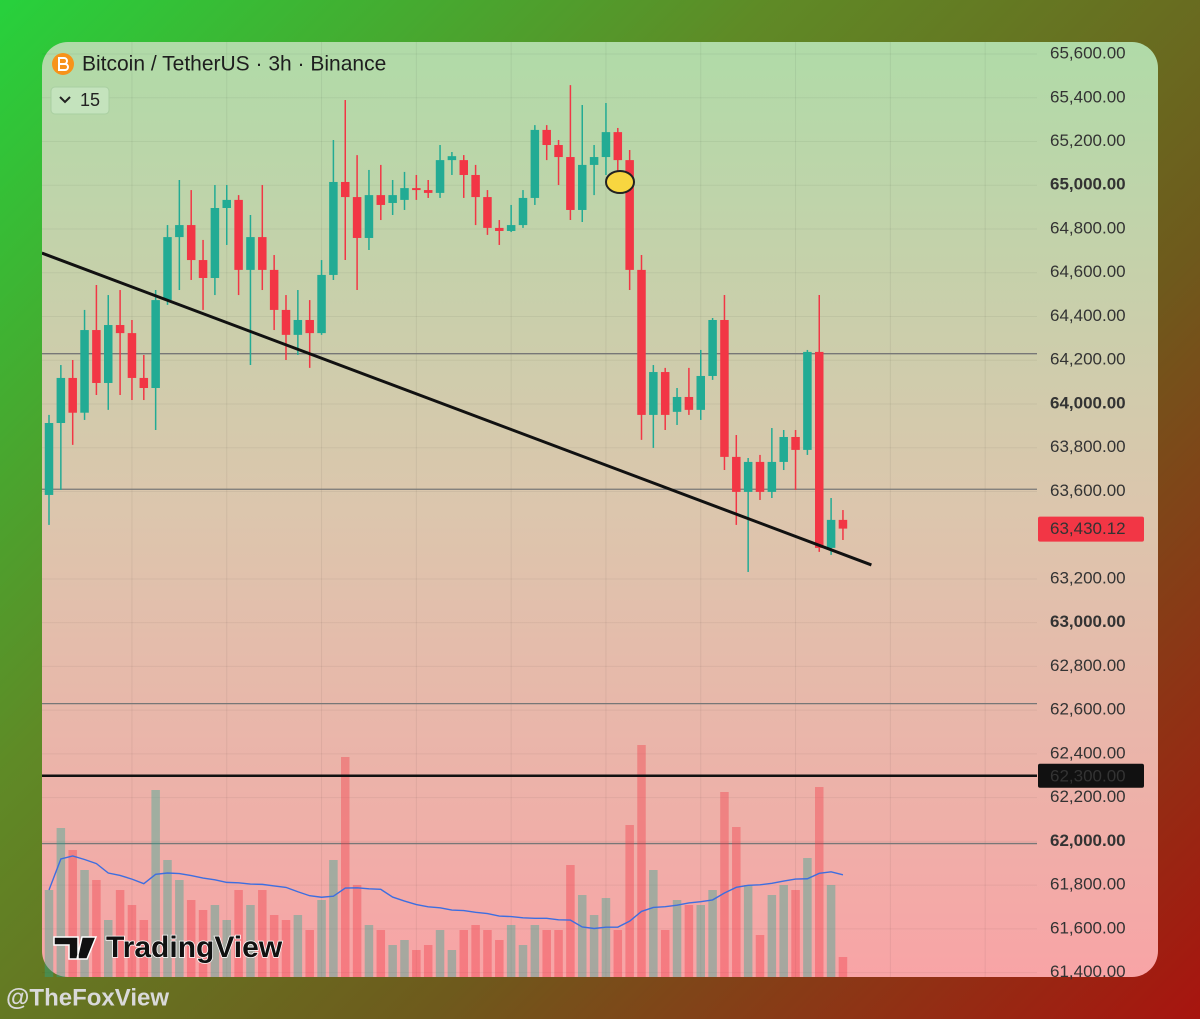 This screenshot has height=1019, width=1200. Describe the element at coordinates (1088, 140) in the screenshot. I see `y-tick-label: 65,200.00` at that location.